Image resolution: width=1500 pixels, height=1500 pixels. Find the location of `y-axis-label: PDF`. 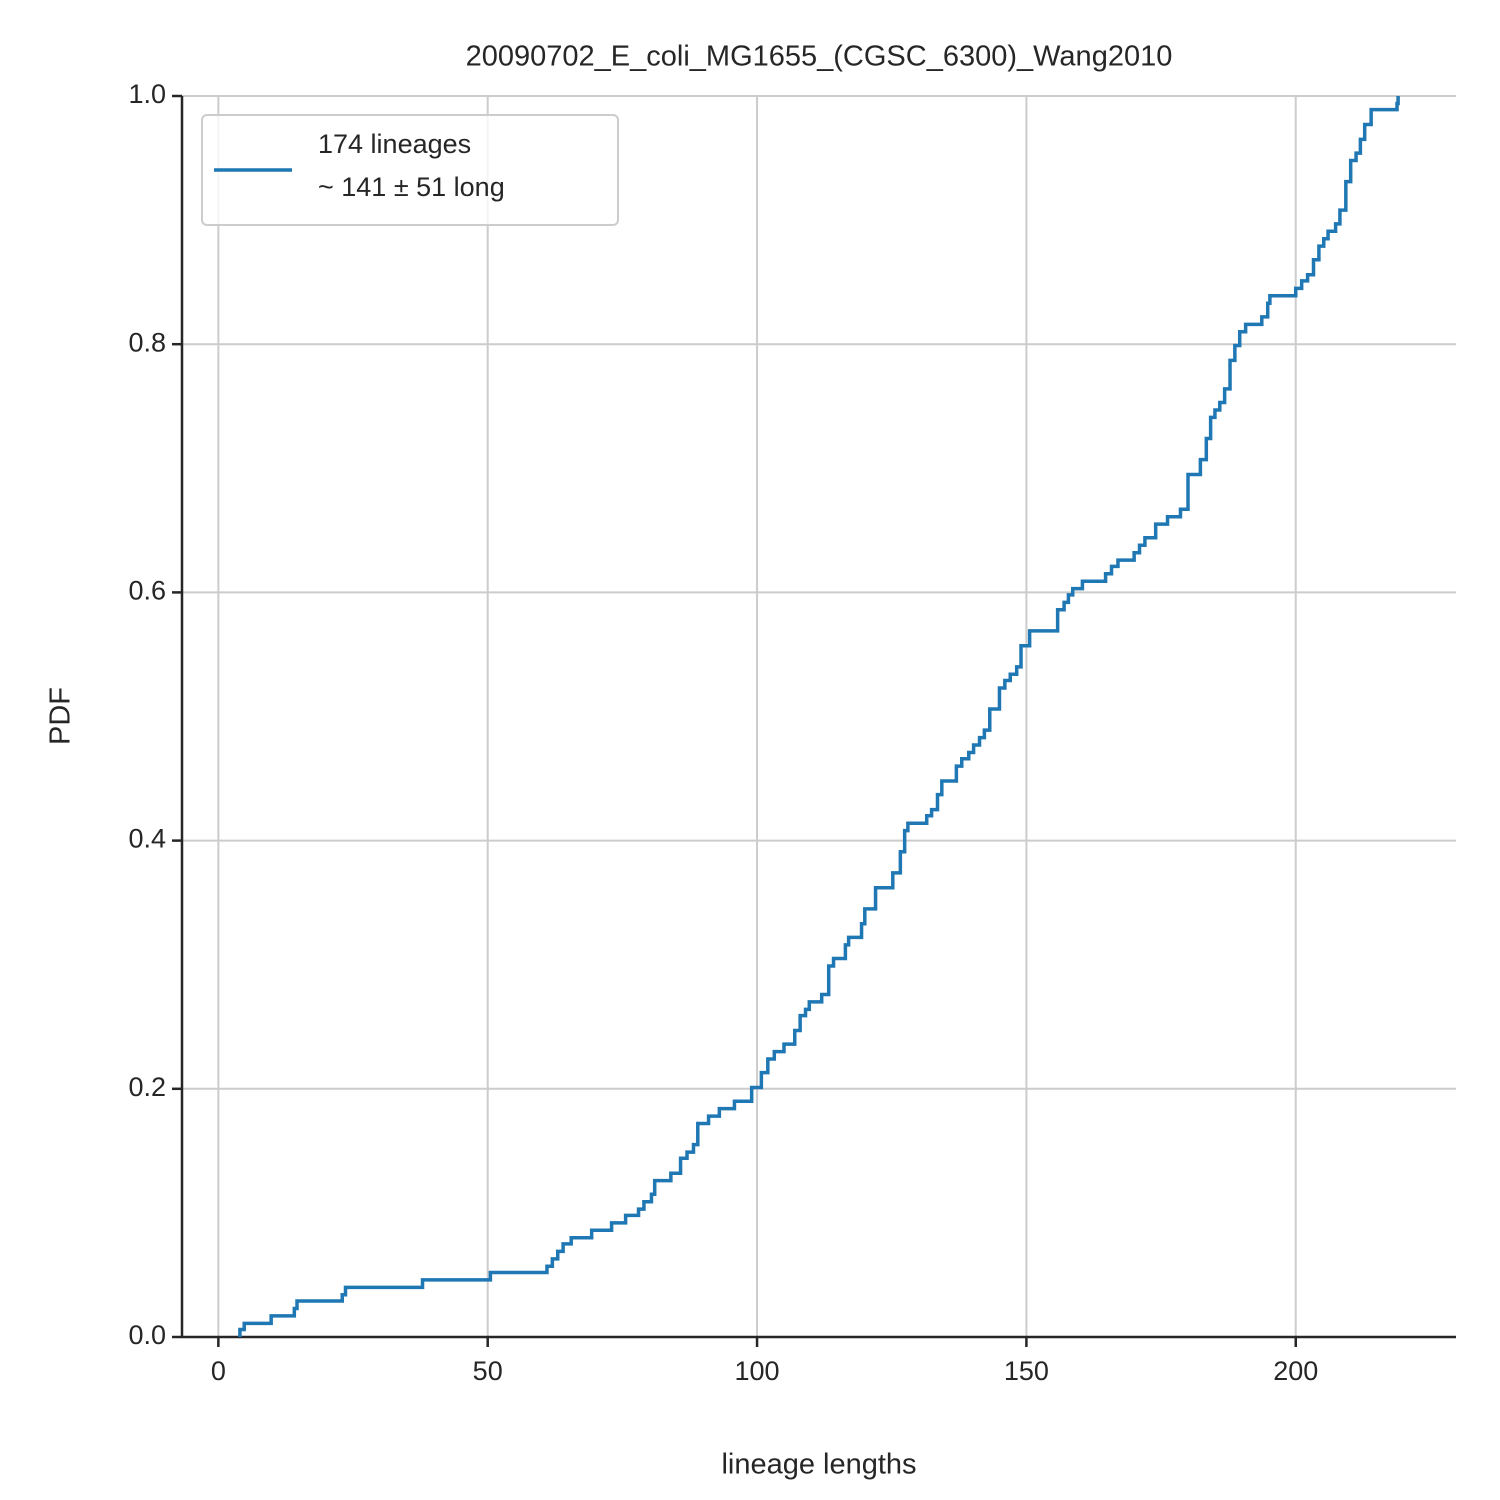

y-axis-label: PDF is located at coordinates (61, 716).